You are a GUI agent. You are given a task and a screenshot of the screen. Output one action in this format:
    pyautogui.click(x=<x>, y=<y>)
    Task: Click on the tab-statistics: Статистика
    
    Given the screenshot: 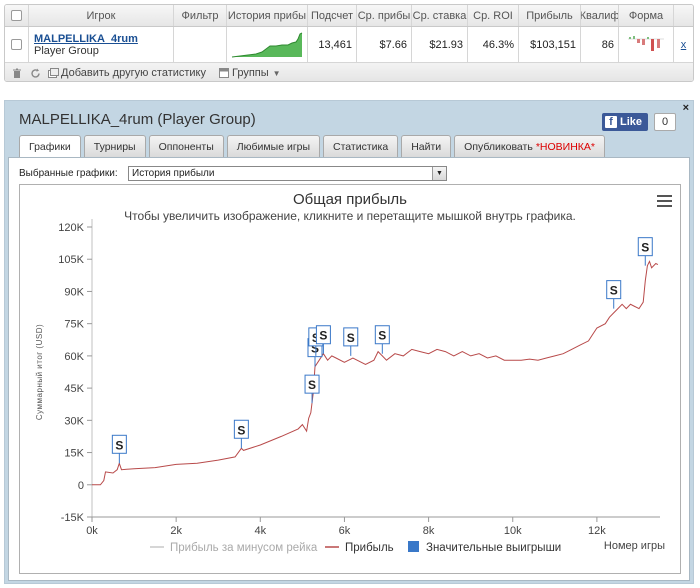 What is the action you would take?
    pyautogui.click(x=361, y=146)
    